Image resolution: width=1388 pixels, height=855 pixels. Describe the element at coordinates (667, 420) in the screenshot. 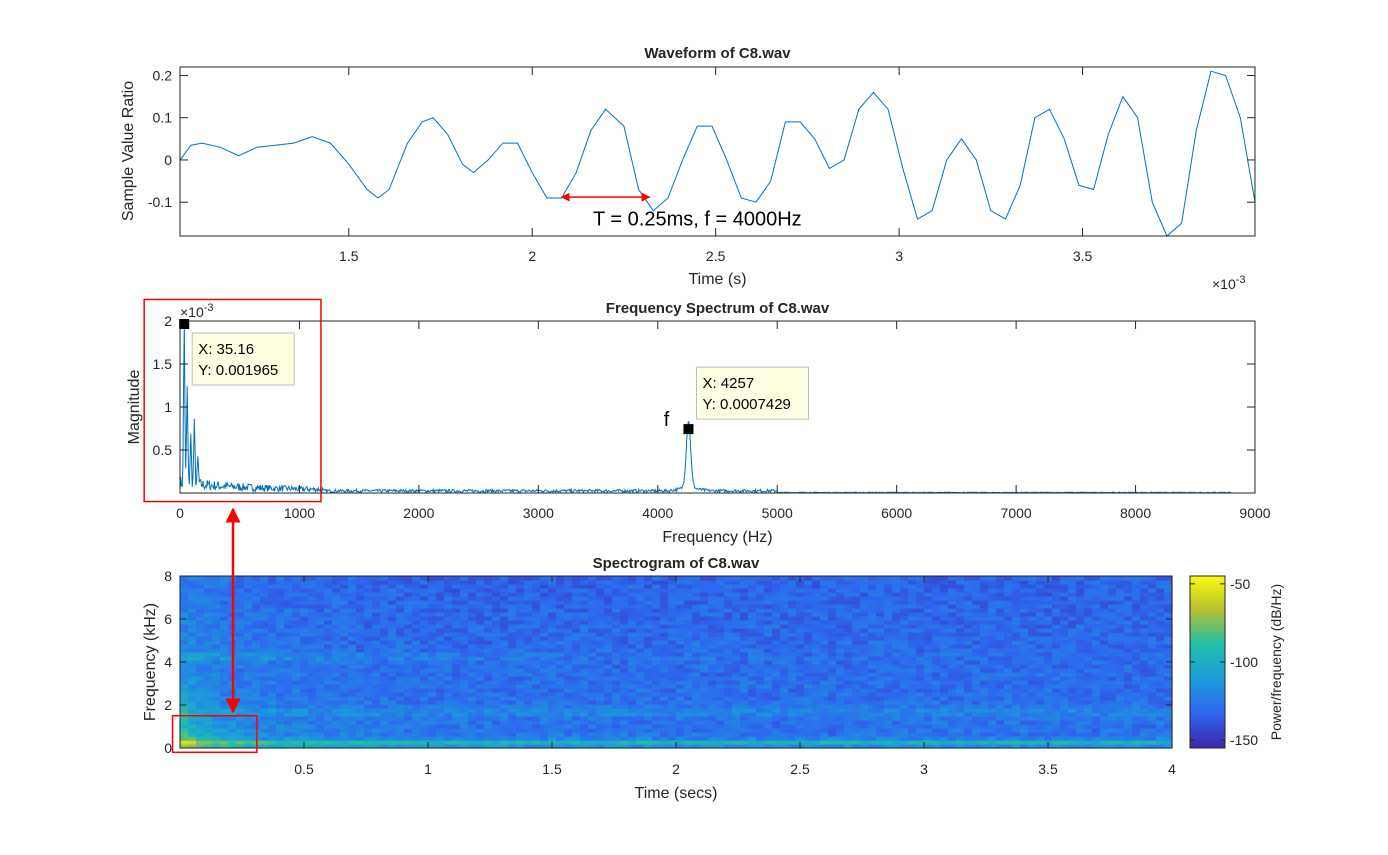

I see `peak-f-label: f` at that location.